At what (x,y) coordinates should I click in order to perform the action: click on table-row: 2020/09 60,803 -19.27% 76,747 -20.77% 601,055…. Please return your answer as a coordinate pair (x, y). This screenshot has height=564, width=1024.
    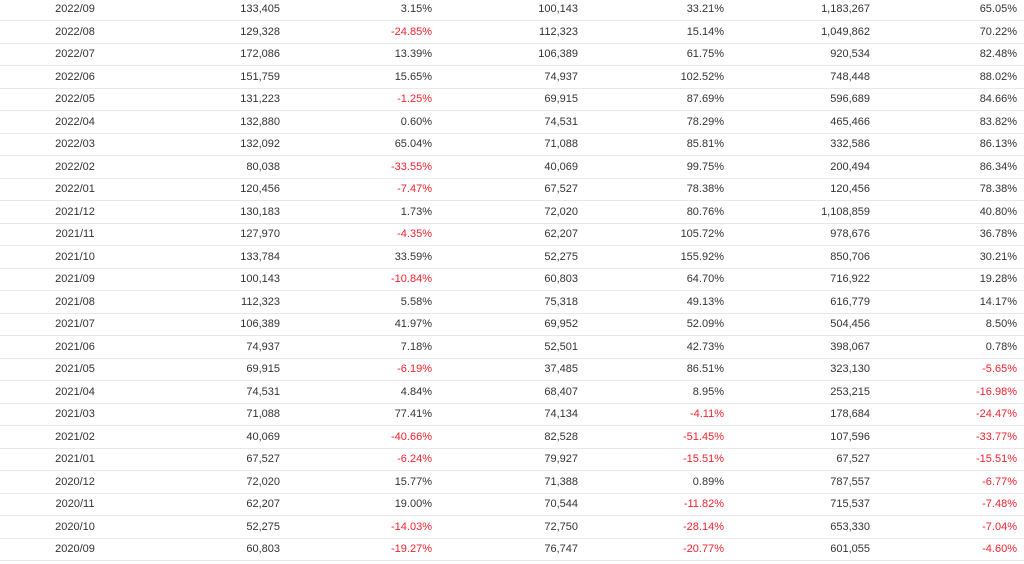
    Looking at the image, I should click on (512, 549).